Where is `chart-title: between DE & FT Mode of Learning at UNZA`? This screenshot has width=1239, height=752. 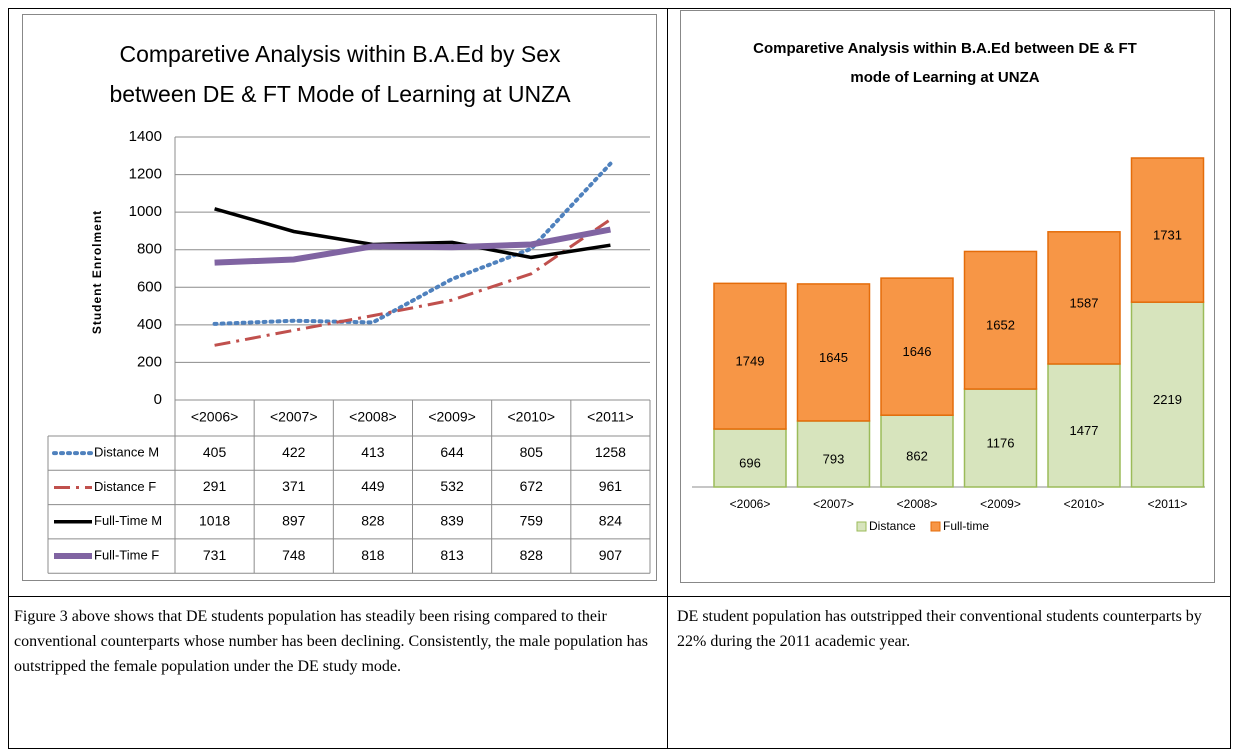
chart-title: between DE & FT Mode of Learning at UNZA is located at coordinates (340, 94).